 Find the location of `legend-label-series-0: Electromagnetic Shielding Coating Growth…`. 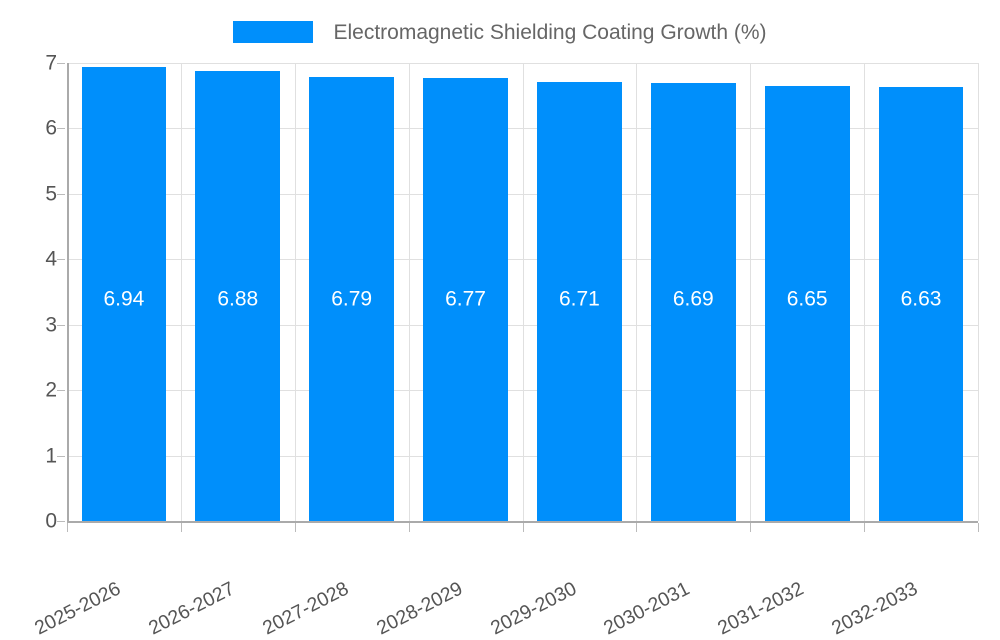

legend-label-series-0: Electromagnetic Shielding Coating Growth… is located at coordinates (550, 32).